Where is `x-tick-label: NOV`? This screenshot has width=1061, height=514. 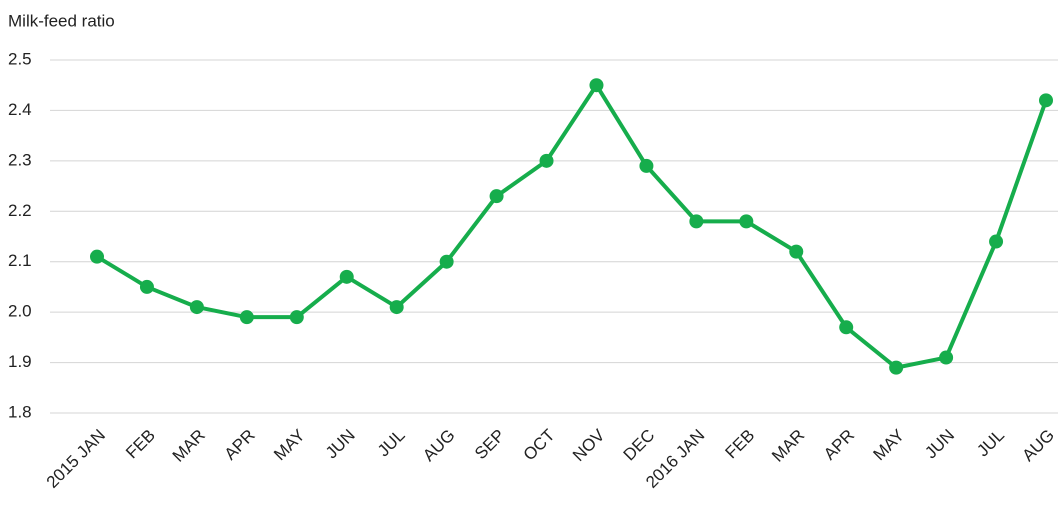 x-tick-label: NOV is located at coordinates (589, 445).